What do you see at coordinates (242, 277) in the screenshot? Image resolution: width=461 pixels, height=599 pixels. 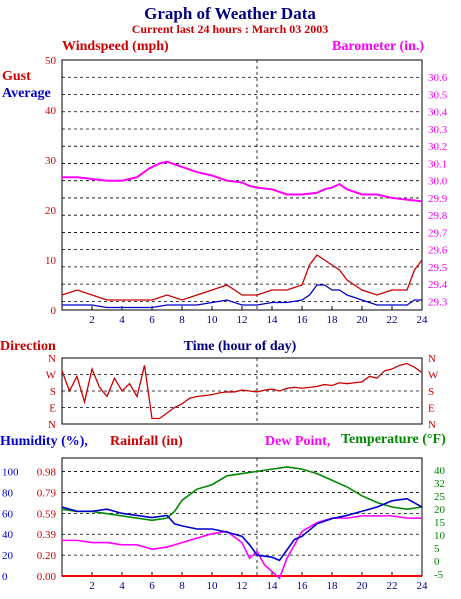 I see `gust-series-line` at bounding box center [242, 277].